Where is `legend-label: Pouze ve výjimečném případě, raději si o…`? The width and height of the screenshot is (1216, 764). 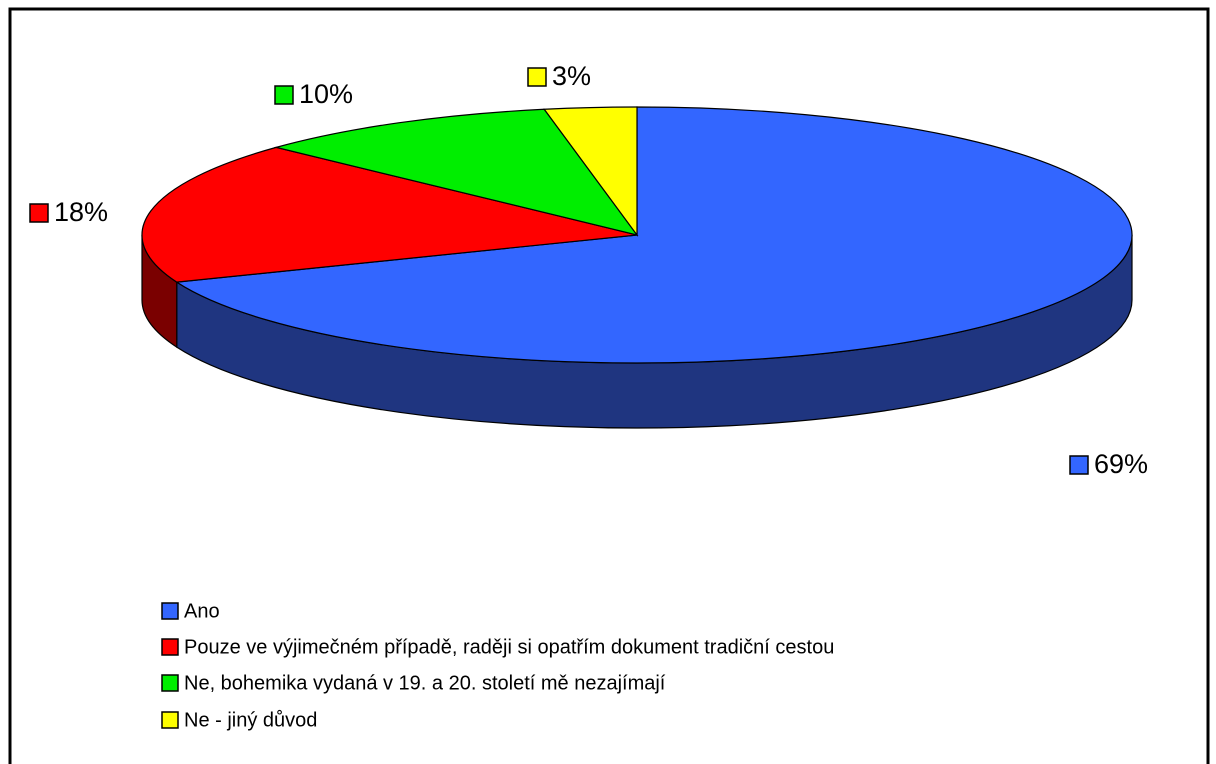
legend-label: Pouze ve výjimečném případě, raději si o… is located at coordinates (509, 647).